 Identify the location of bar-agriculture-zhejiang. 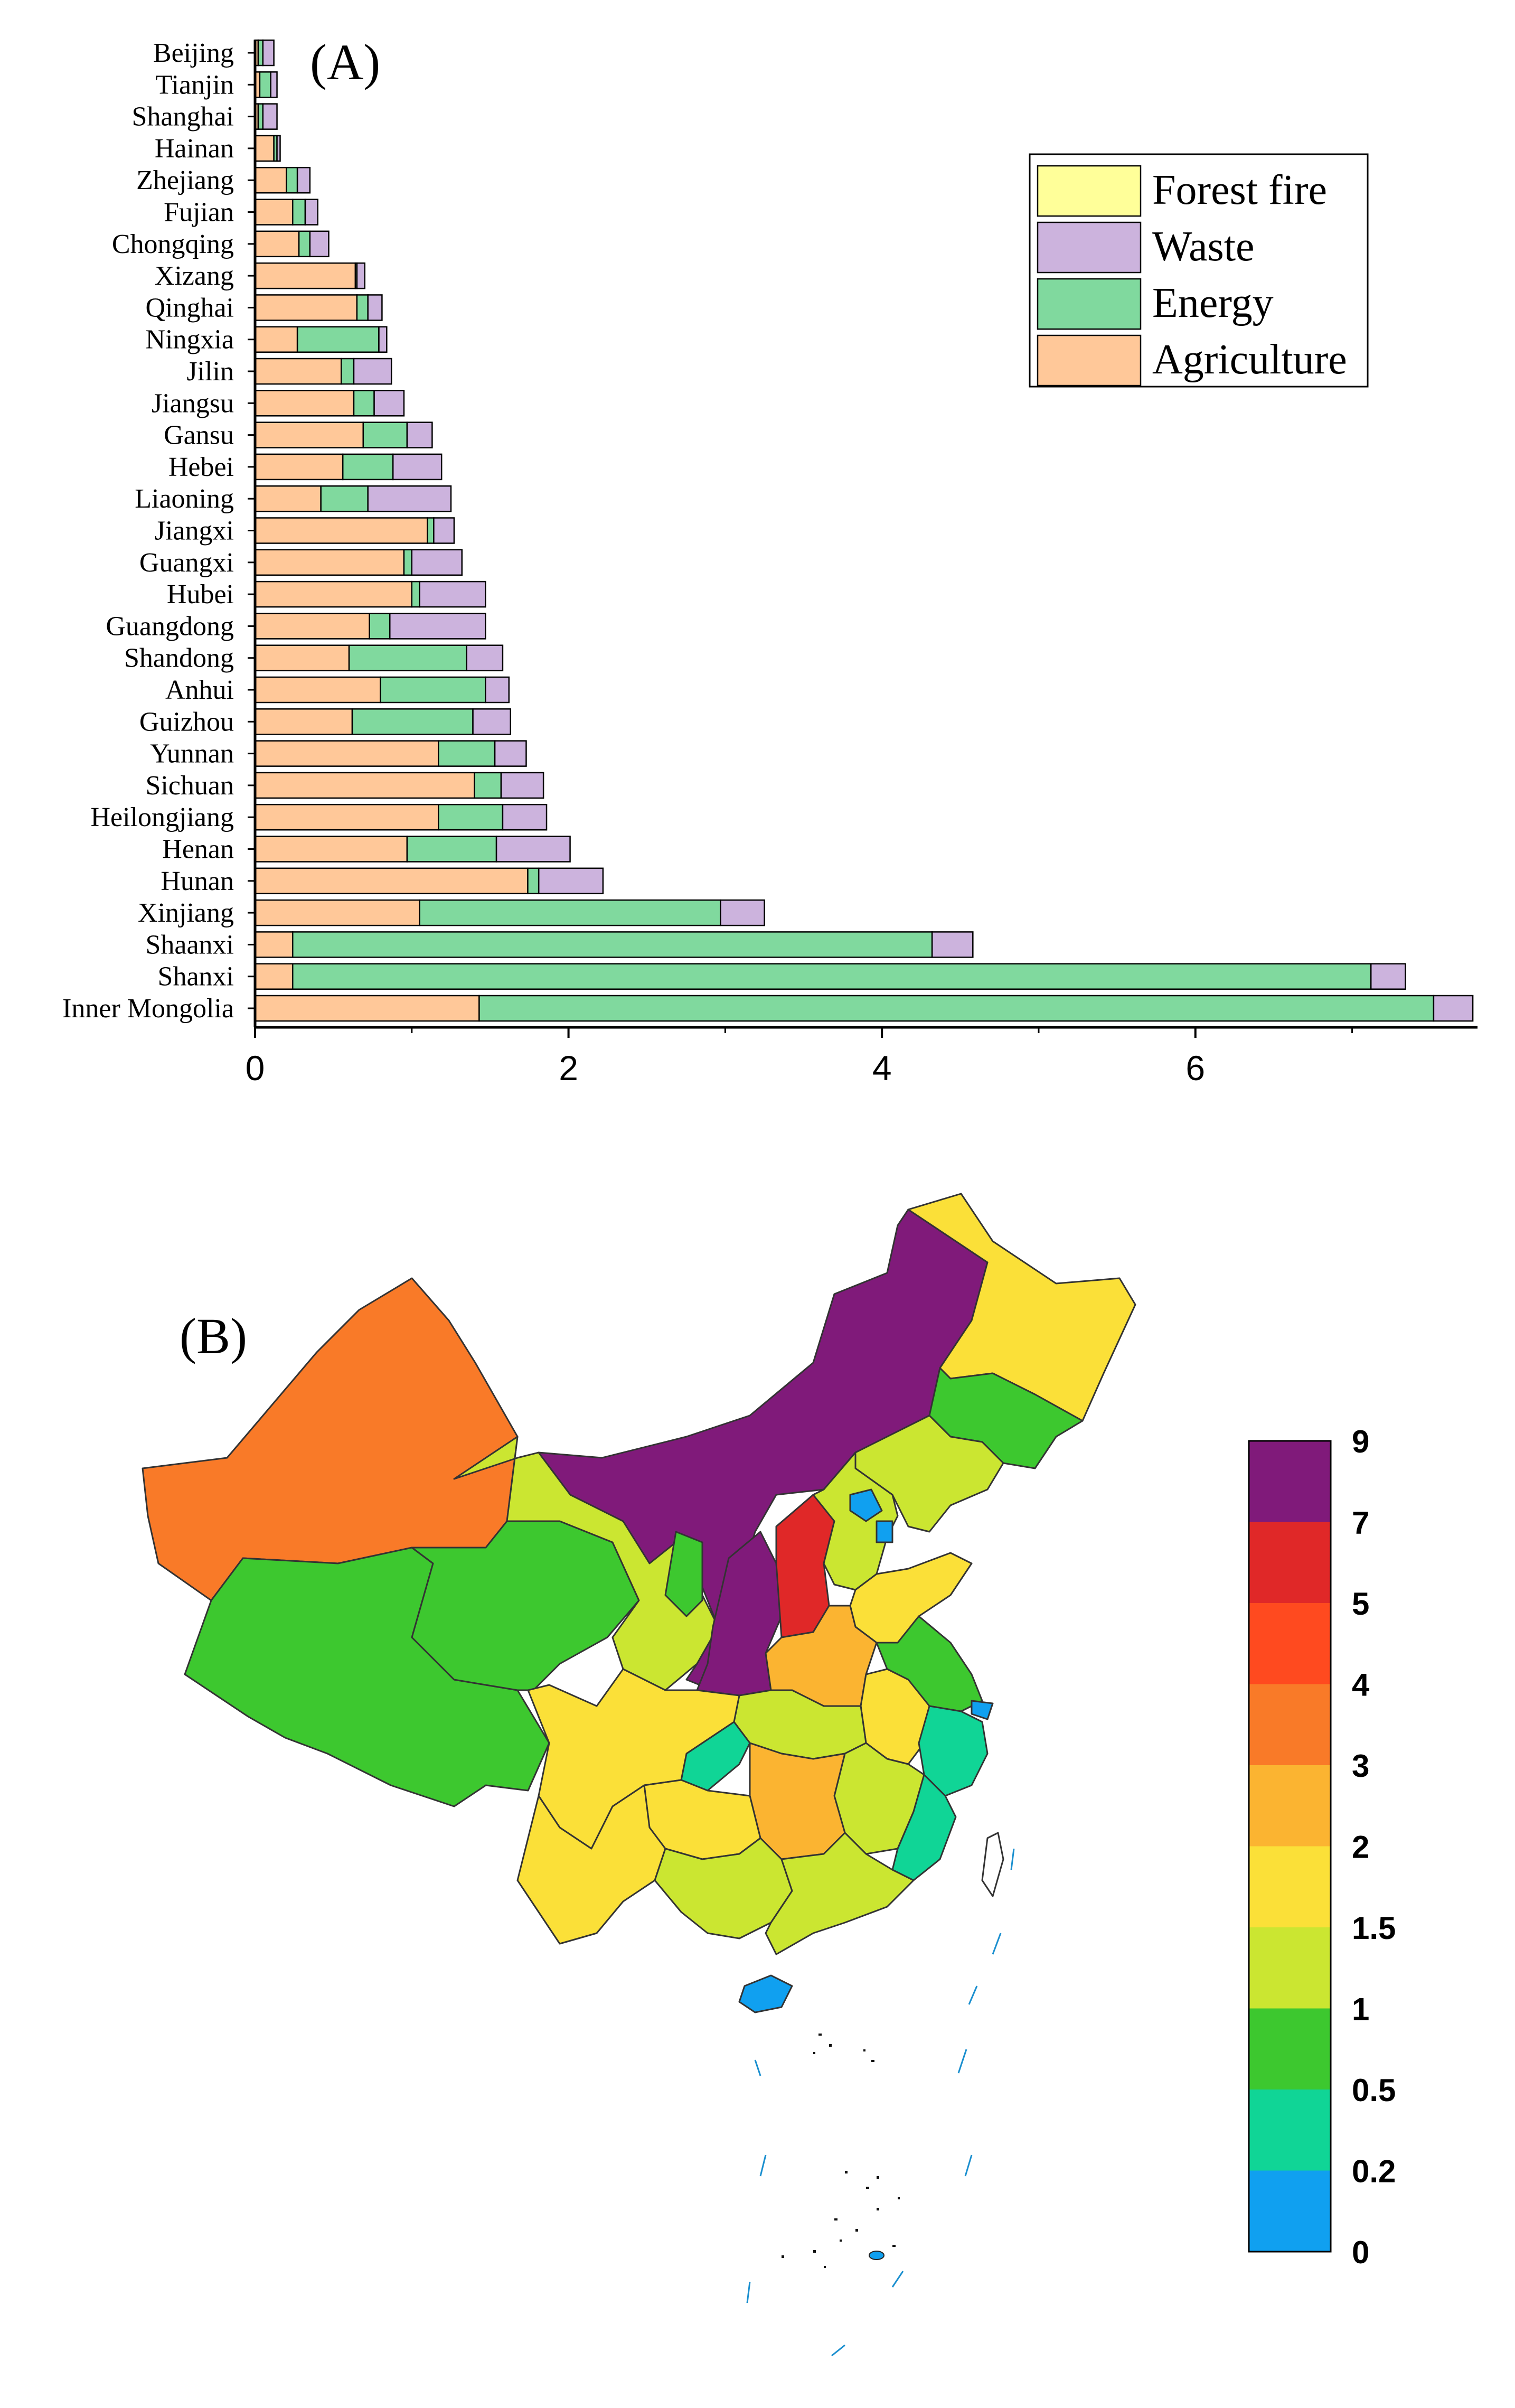
(270, 180).